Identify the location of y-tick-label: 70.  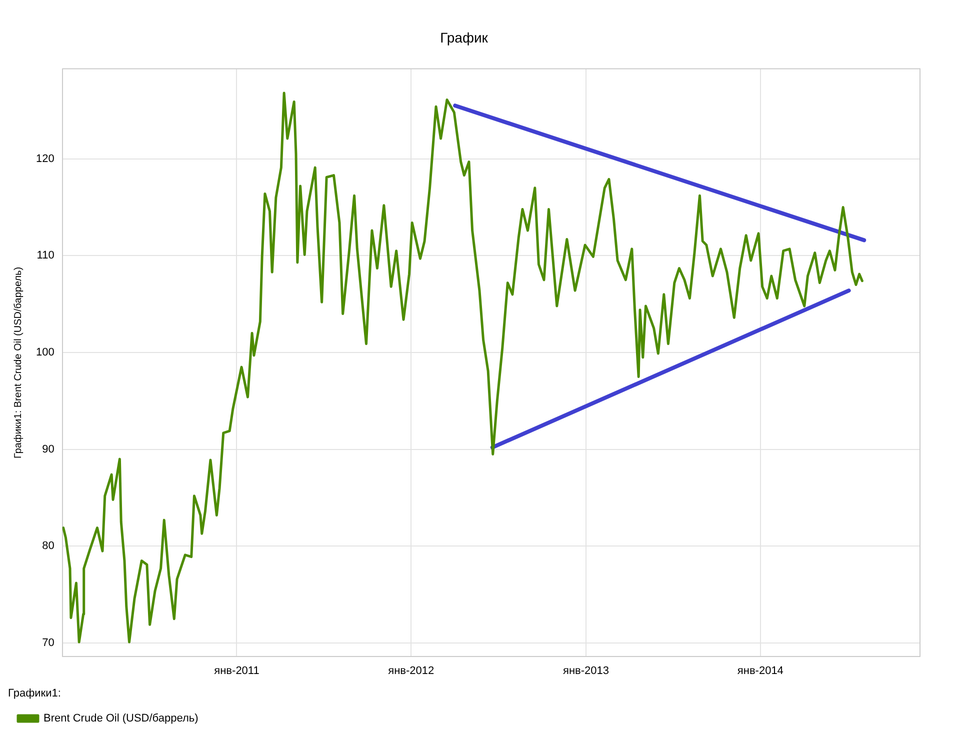
(48, 643).